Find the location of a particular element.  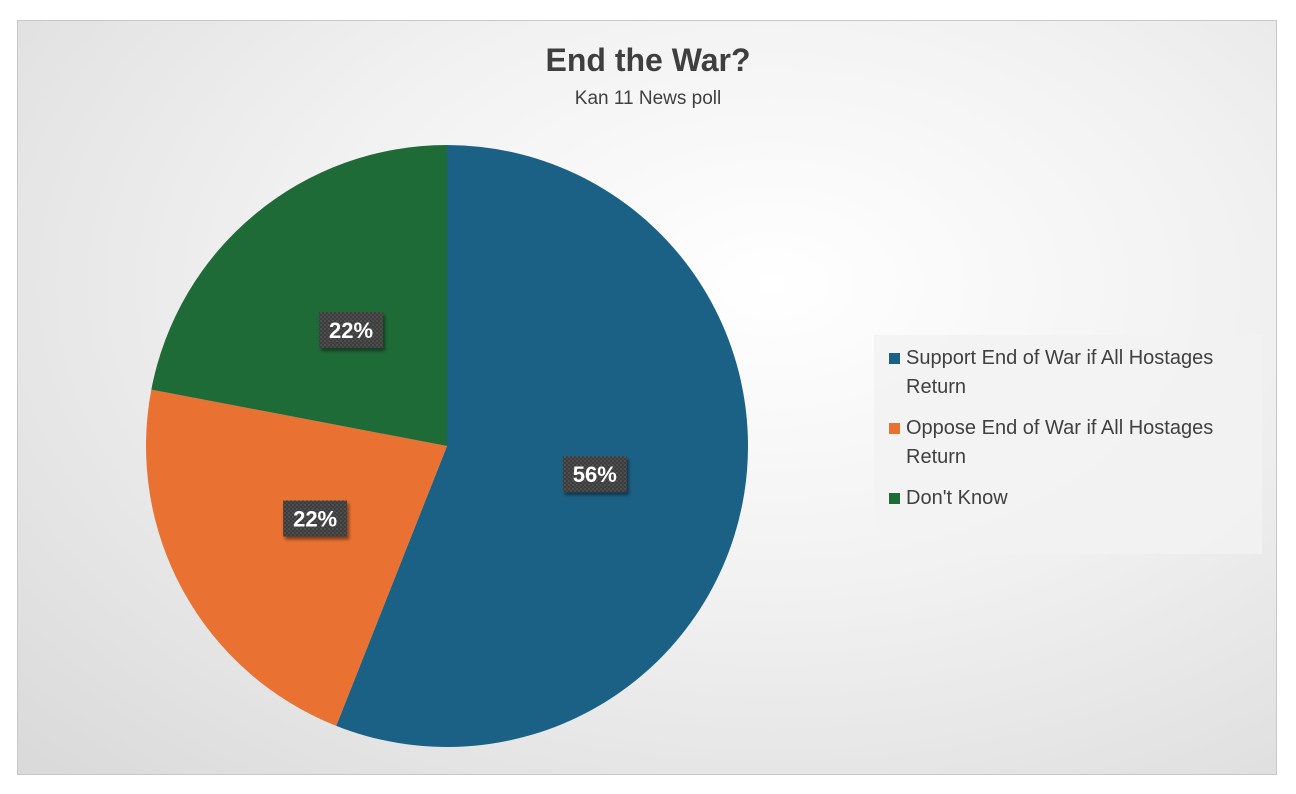

pie-slice-dont-know is located at coordinates (299, 295).